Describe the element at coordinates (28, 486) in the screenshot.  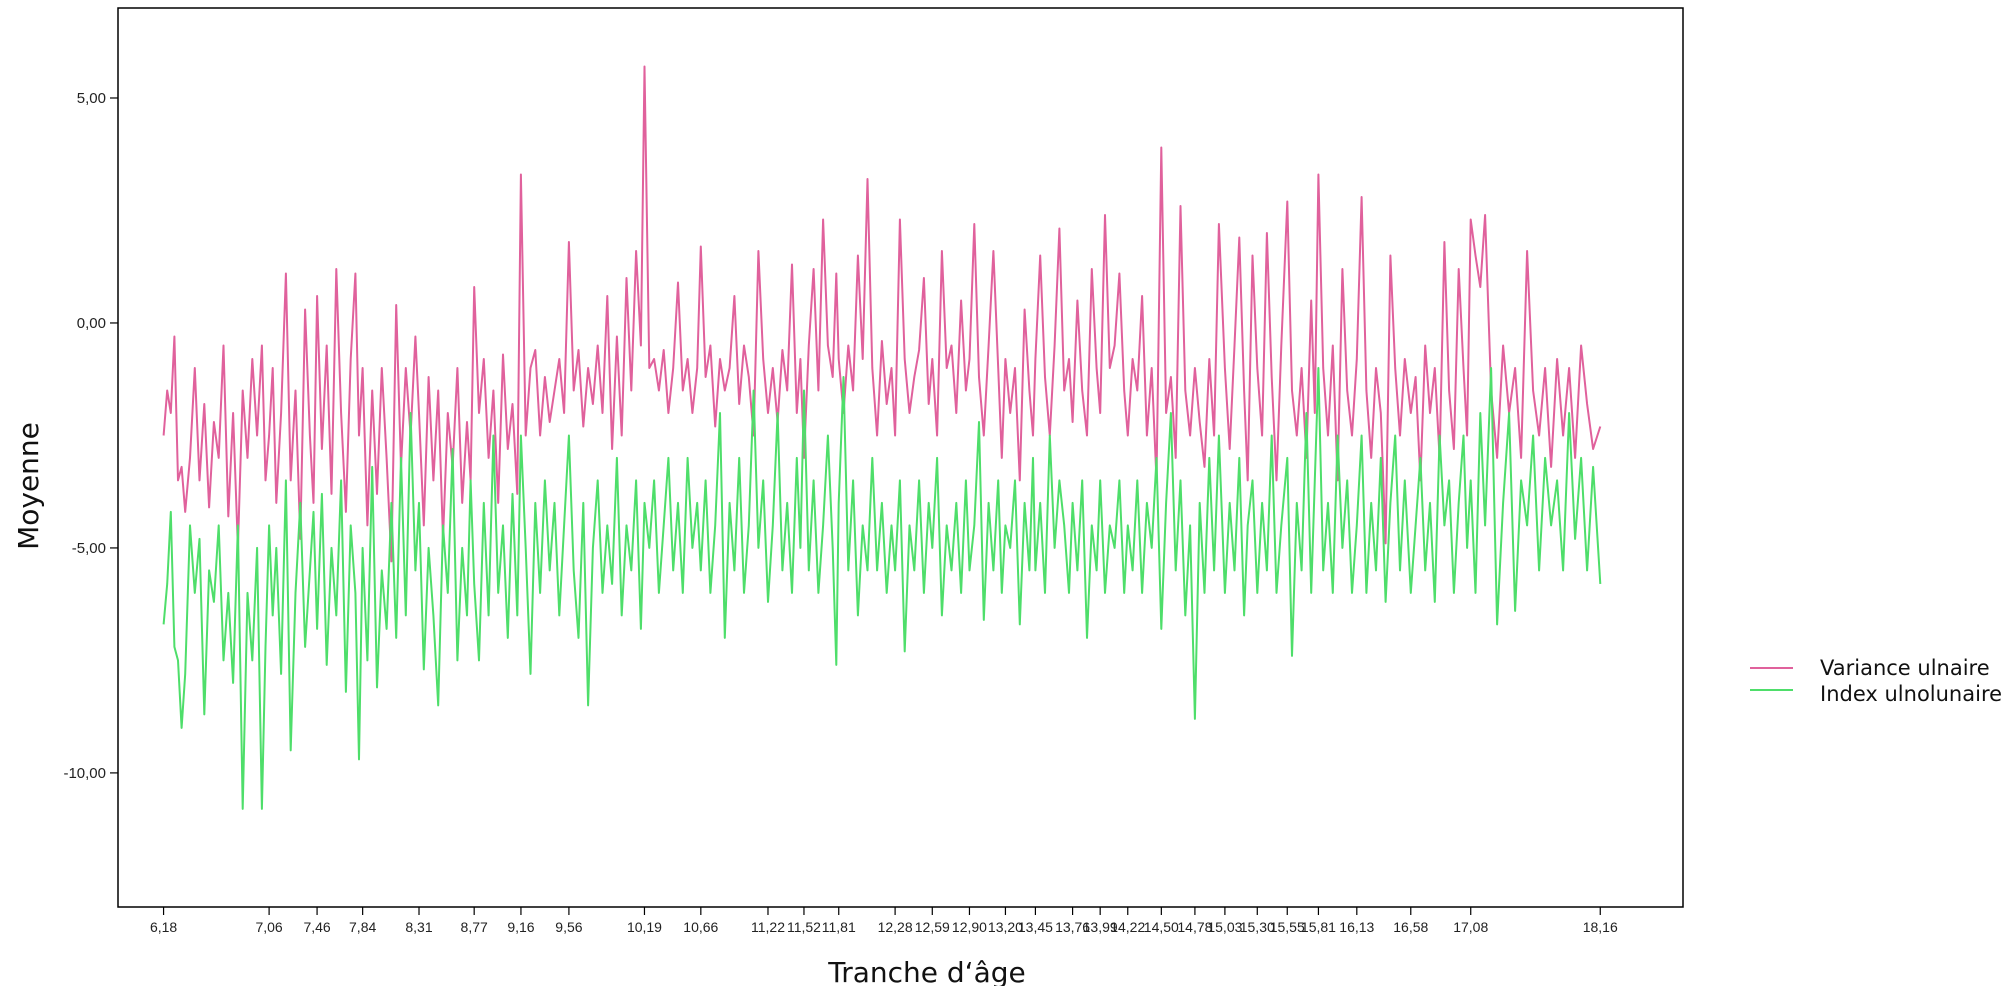
I see `y-axis-title: Moyenne` at that location.